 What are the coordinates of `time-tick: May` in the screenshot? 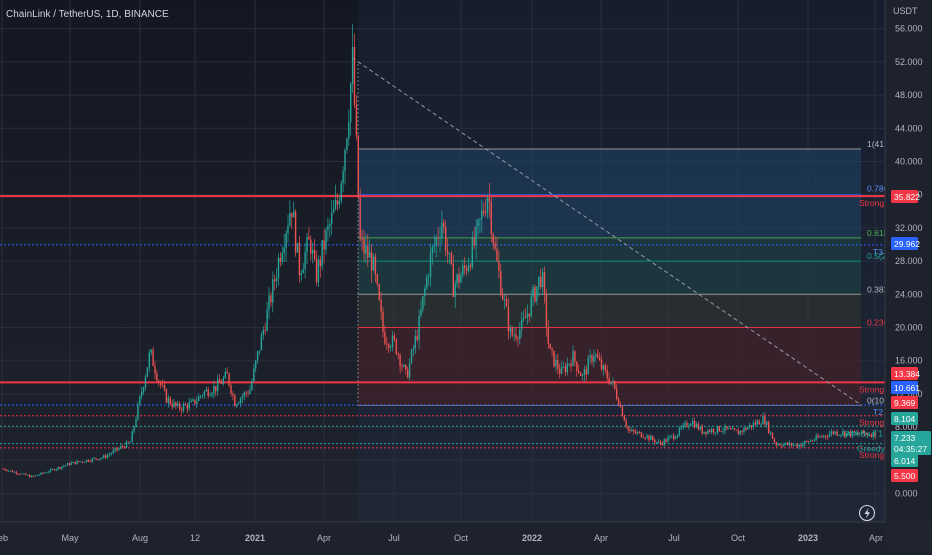 It's located at (70, 538).